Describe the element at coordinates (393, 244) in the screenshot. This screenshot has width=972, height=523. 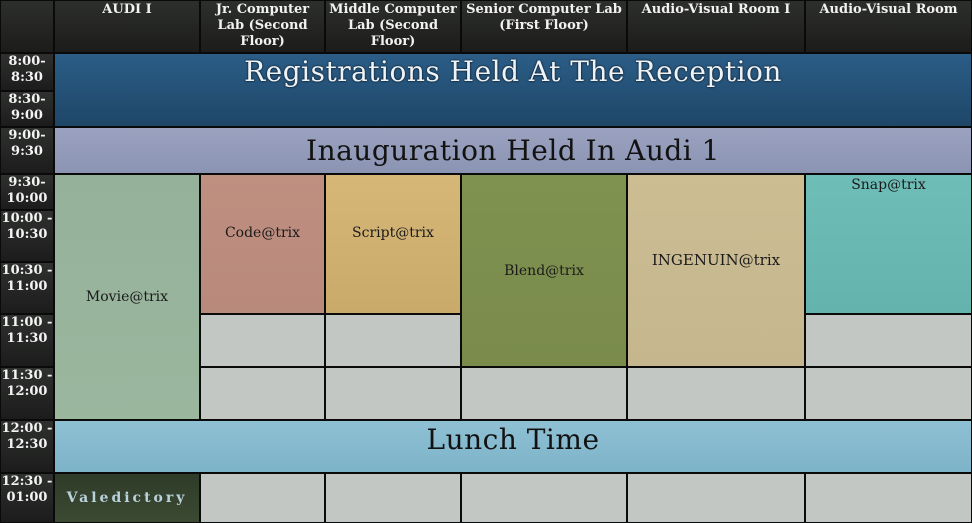
I see `event-script-trix: Script@trix` at that location.